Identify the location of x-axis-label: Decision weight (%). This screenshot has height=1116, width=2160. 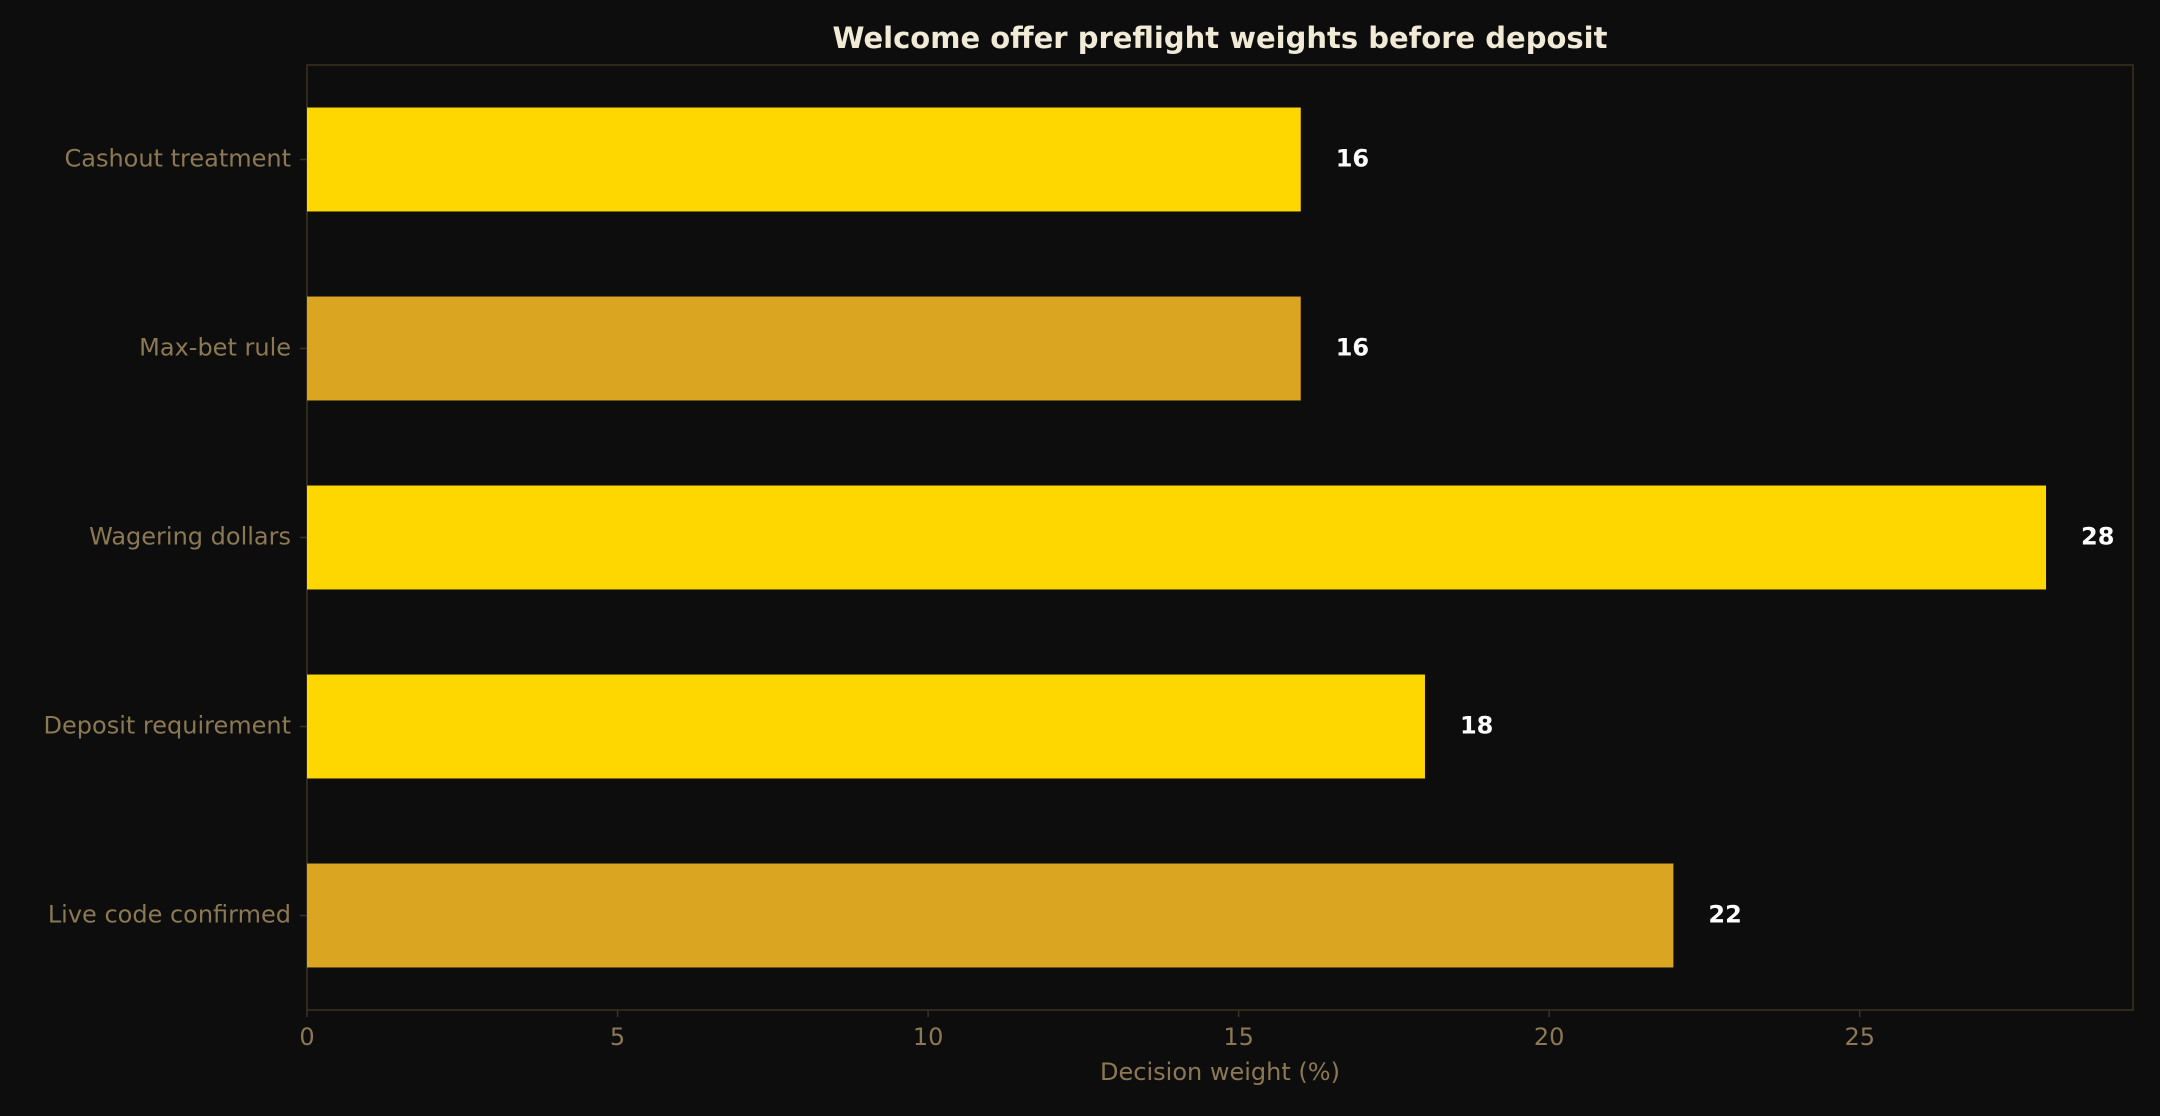
(1220, 1072).